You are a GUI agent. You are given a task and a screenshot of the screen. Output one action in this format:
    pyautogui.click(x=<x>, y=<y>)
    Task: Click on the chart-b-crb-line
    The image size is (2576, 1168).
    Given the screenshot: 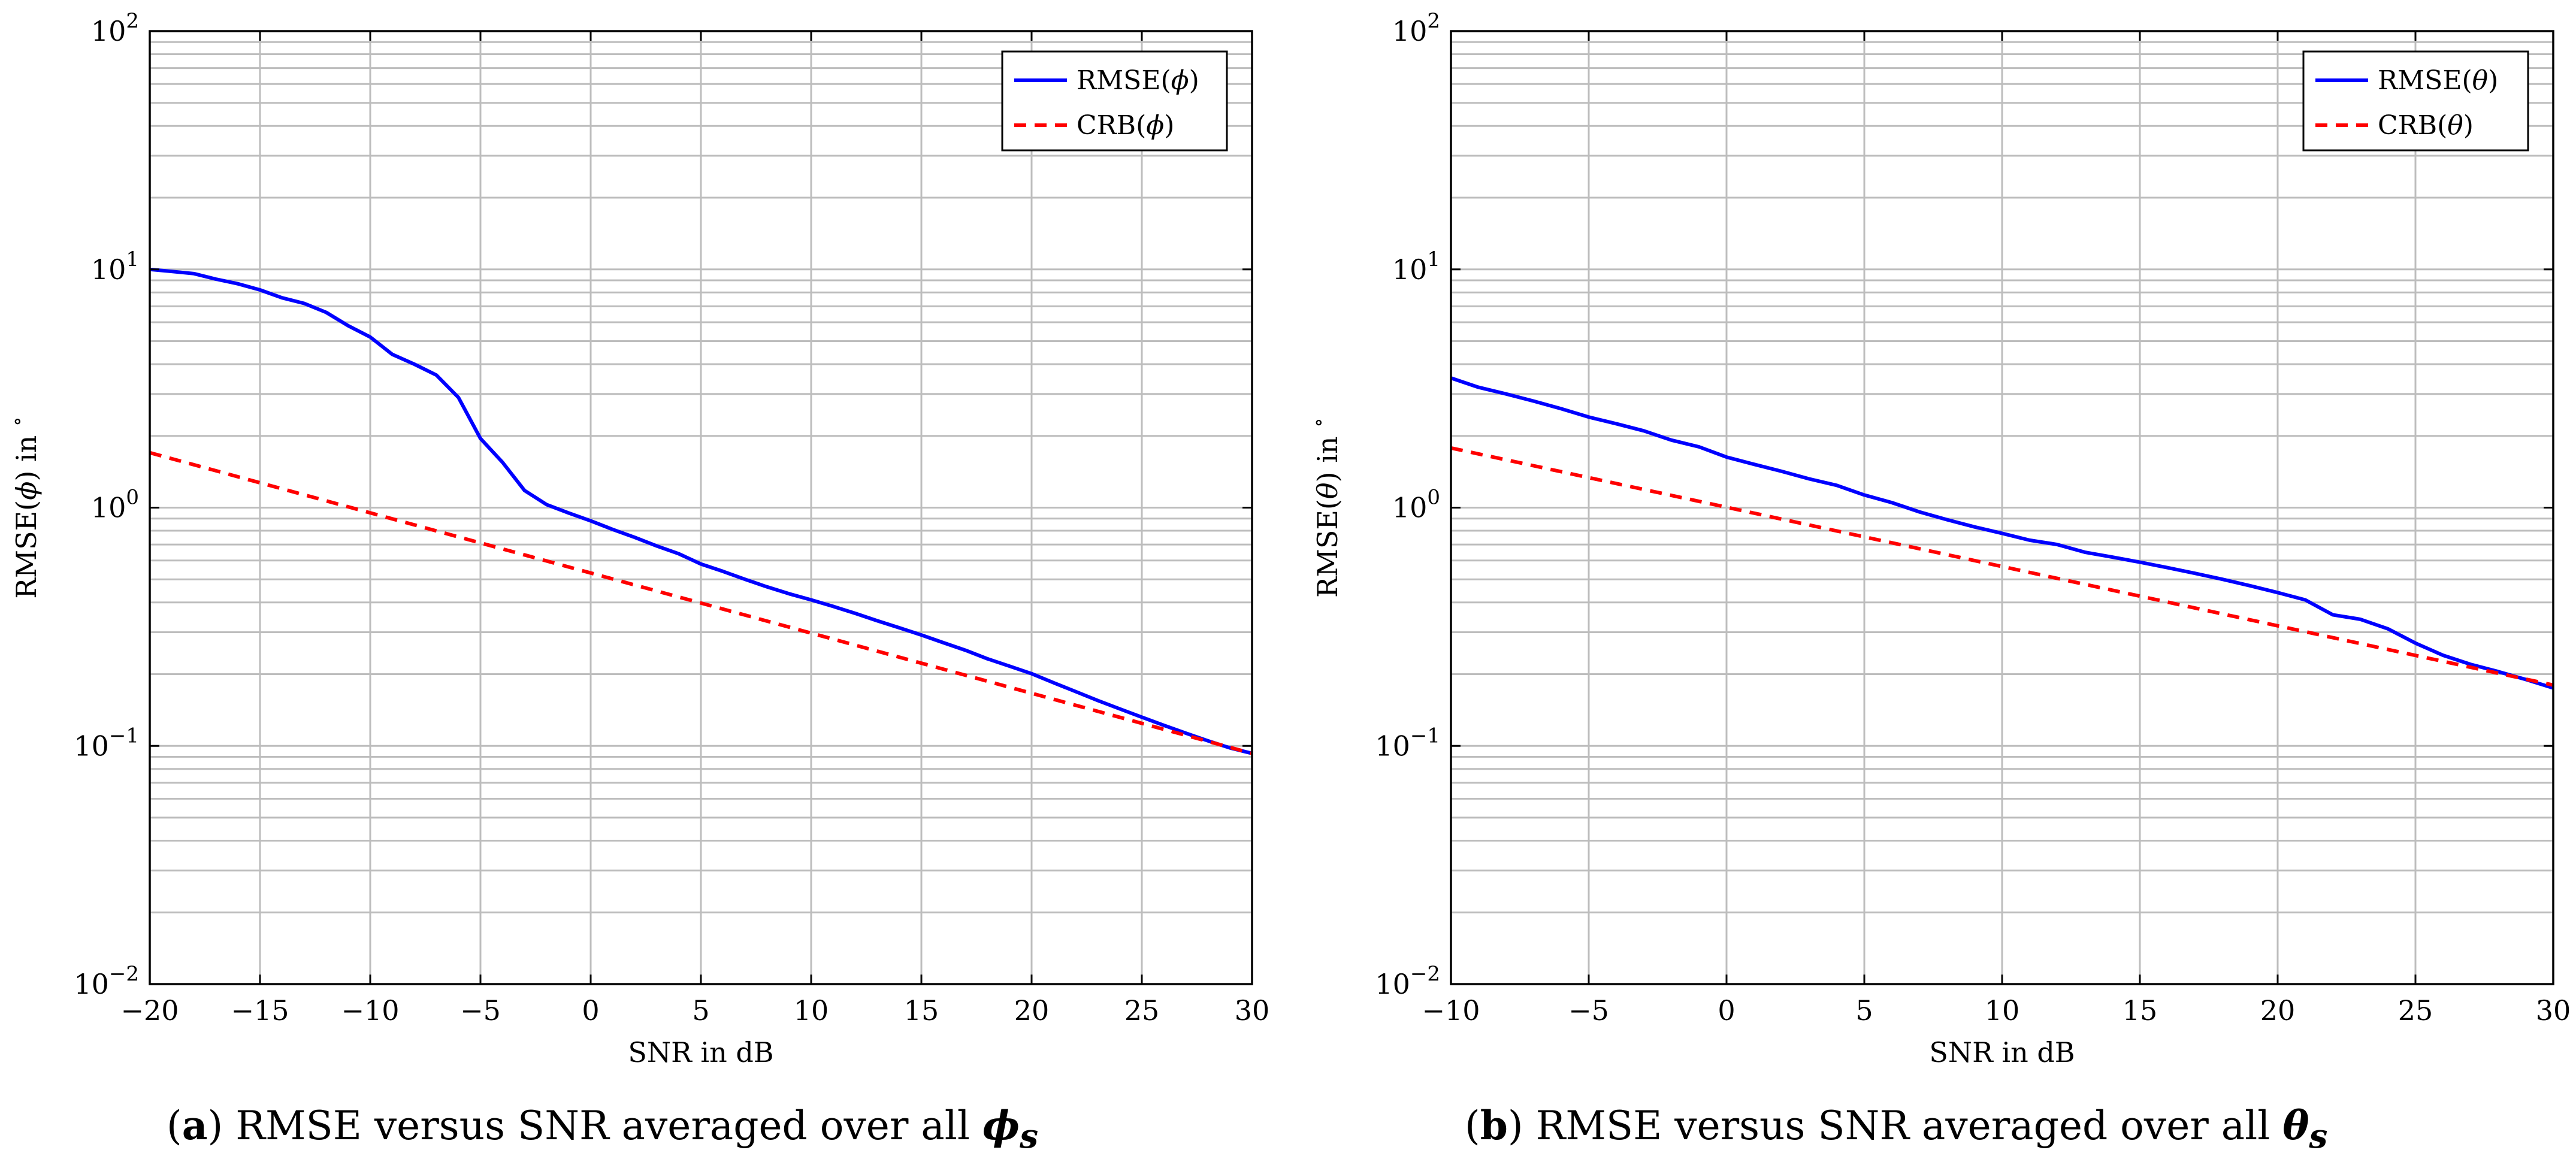 What is the action you would take?
    pyautogui.click(x=2002, y=567)
    